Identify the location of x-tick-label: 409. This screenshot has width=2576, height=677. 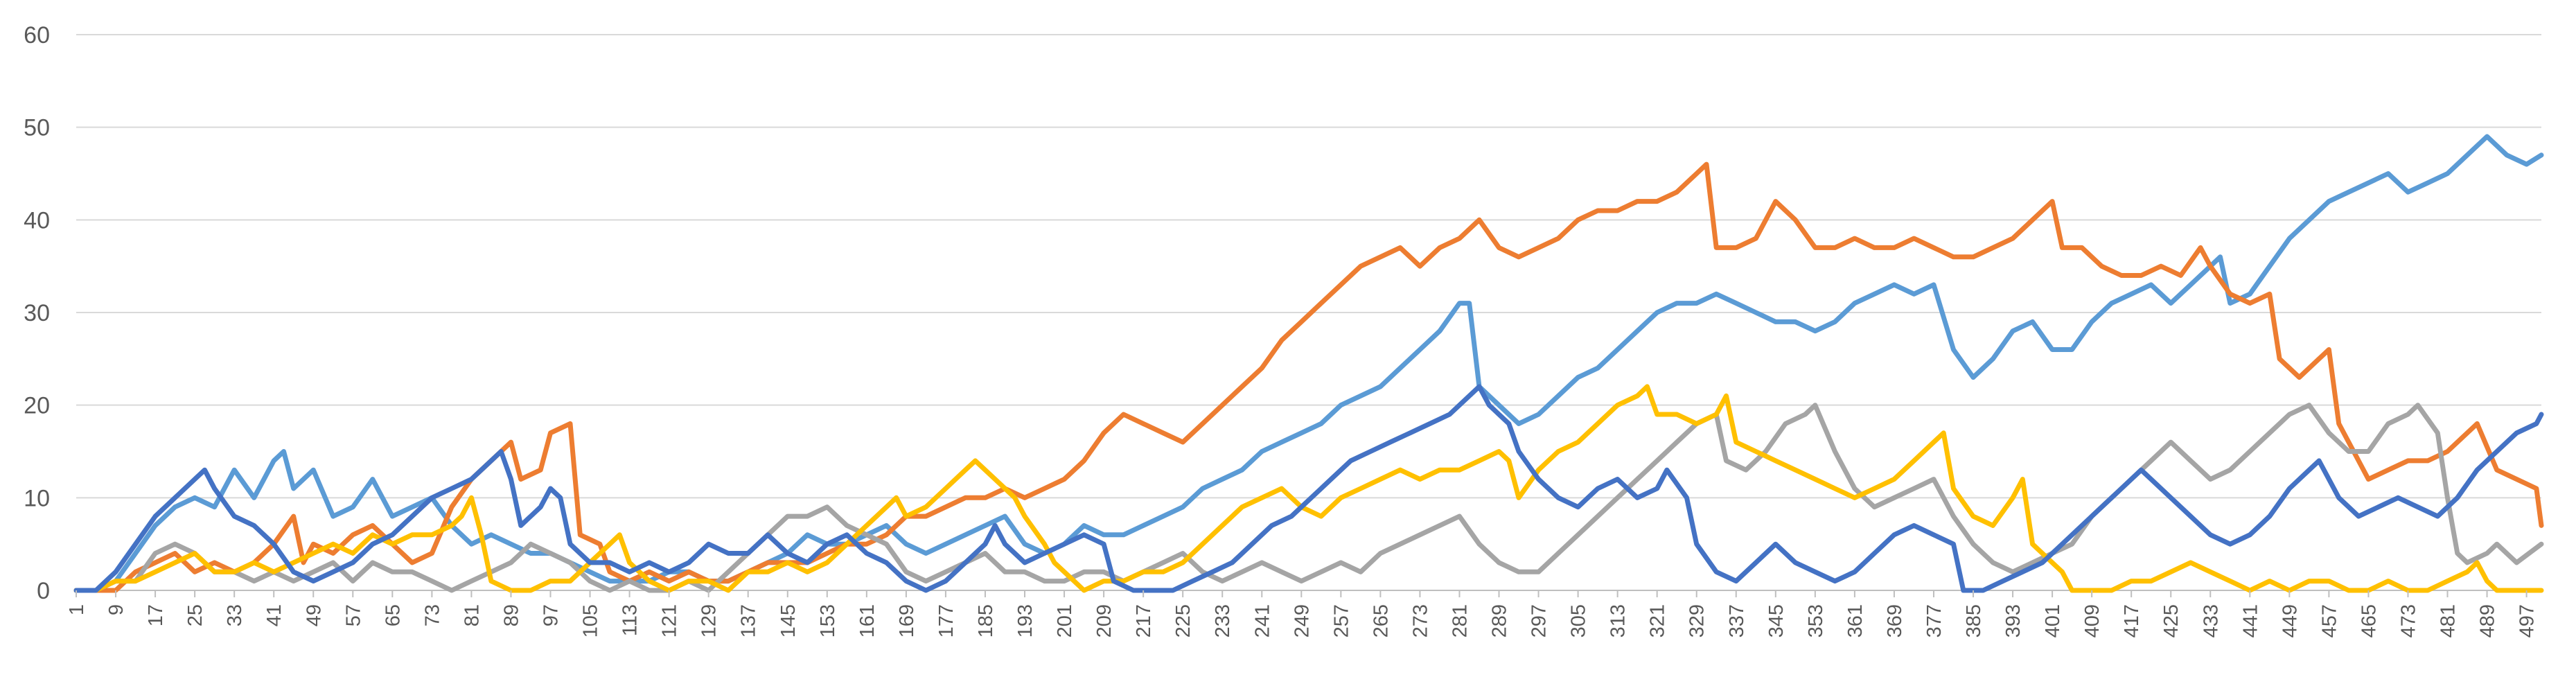
(2092, 621).